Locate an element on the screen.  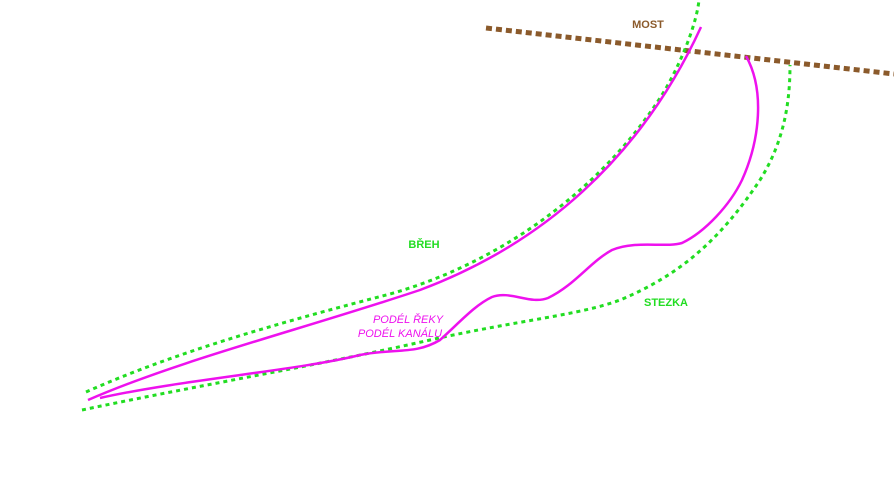
path-label: STEZKA is located at coordinates (666, 303).